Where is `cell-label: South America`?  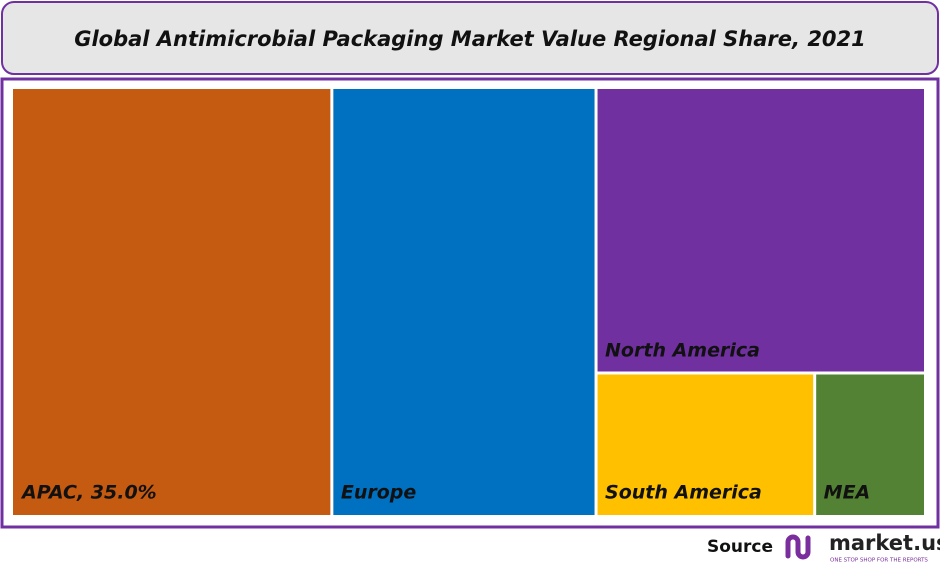 cell-label: South America is located at coordinates (683, 493).